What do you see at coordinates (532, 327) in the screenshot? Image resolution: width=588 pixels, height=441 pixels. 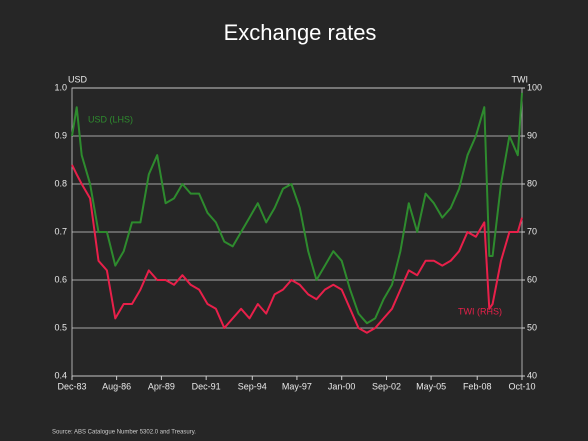 I see `y2-tick-label: 50` at bounding box center [532, 327].